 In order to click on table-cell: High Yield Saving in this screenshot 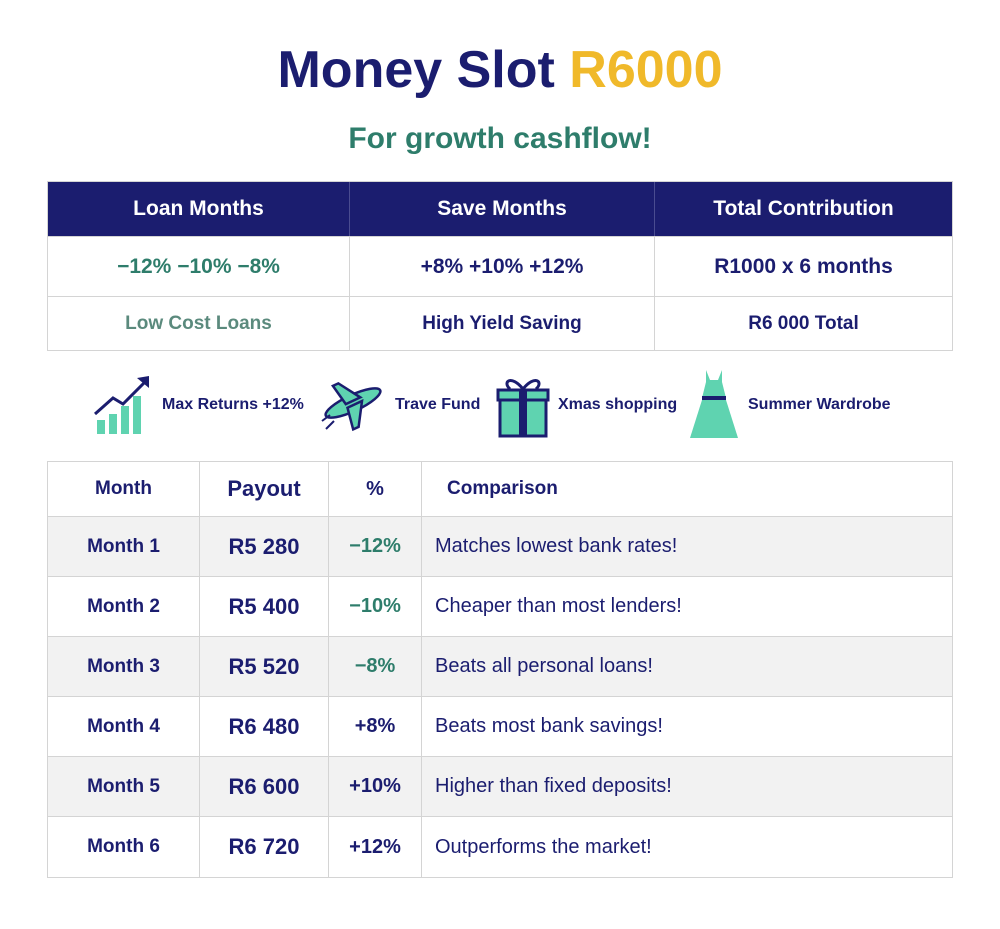, I will do `click(502, 323)`.